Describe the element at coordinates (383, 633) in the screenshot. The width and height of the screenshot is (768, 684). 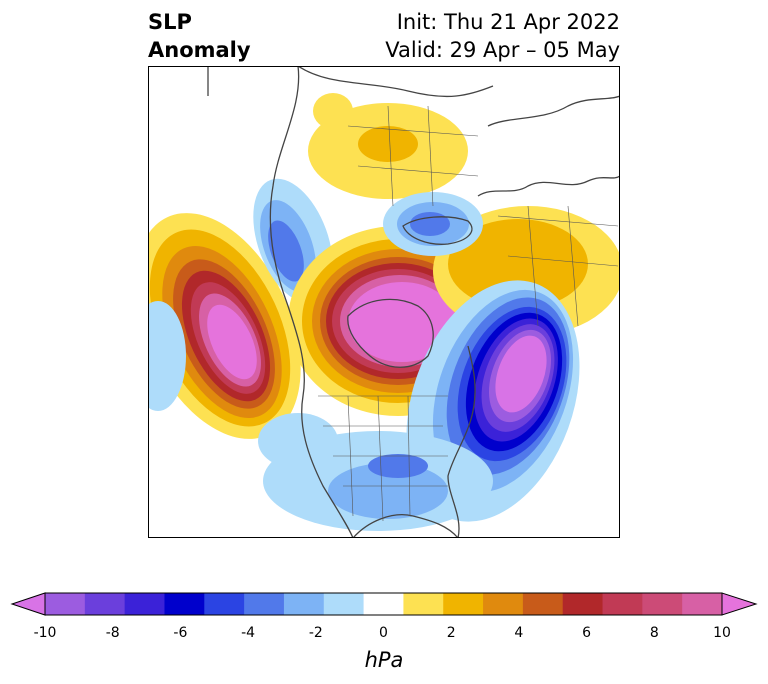
I see `colorbar-tick-label: 0` at that location.